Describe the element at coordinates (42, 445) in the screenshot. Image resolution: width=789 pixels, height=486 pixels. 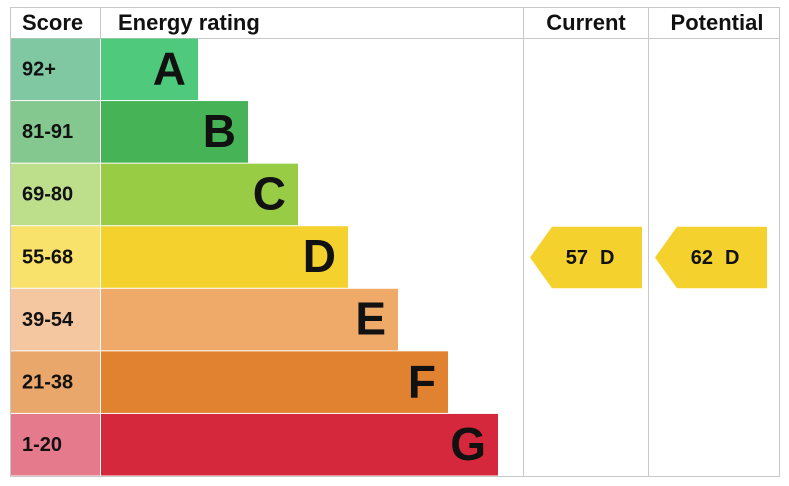
I see `score-range: 1-20` at that location.